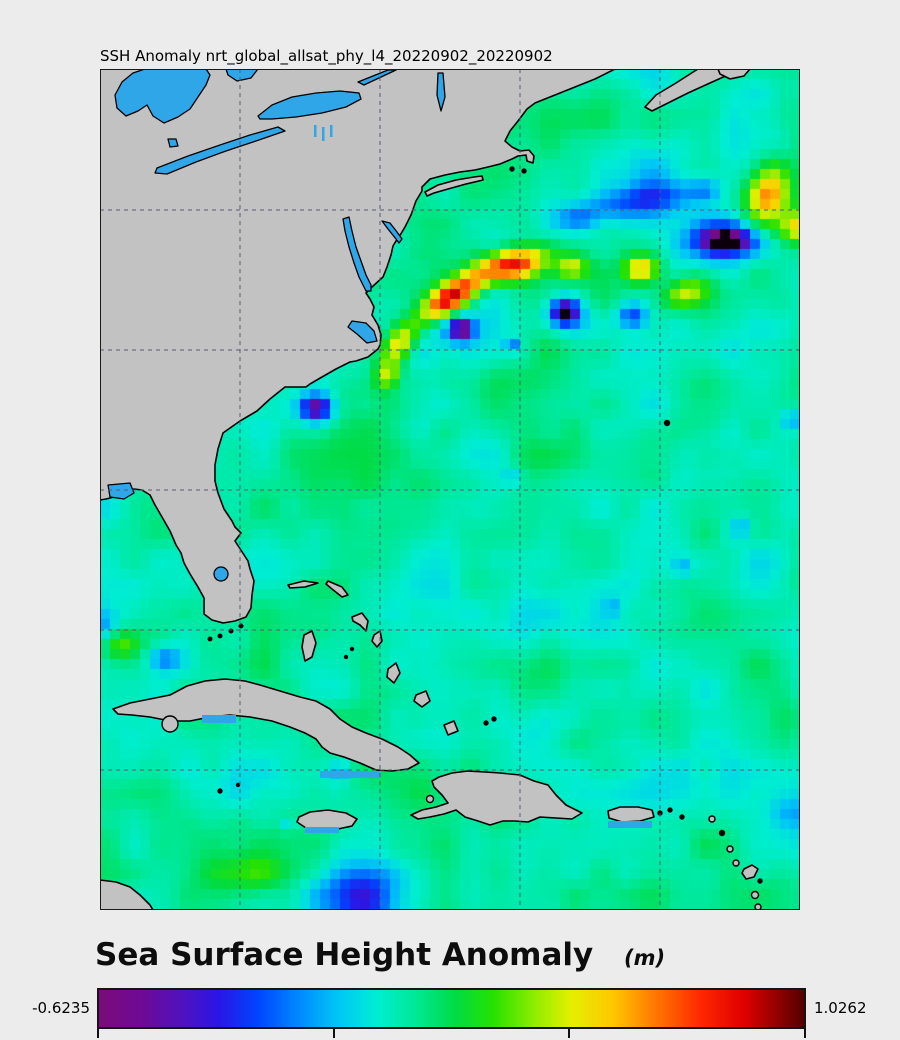 The width and height of the screenshot is (900, 1040). I want to click on lake-georgian-bay, so click(242, 75).